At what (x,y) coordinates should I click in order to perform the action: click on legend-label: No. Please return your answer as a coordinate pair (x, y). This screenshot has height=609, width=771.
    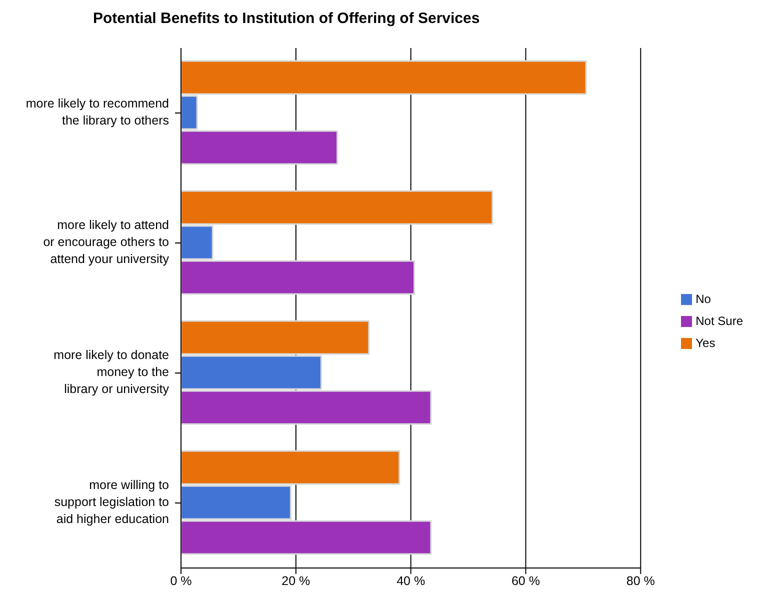
    Looking at the image, I should click on (703, 299).